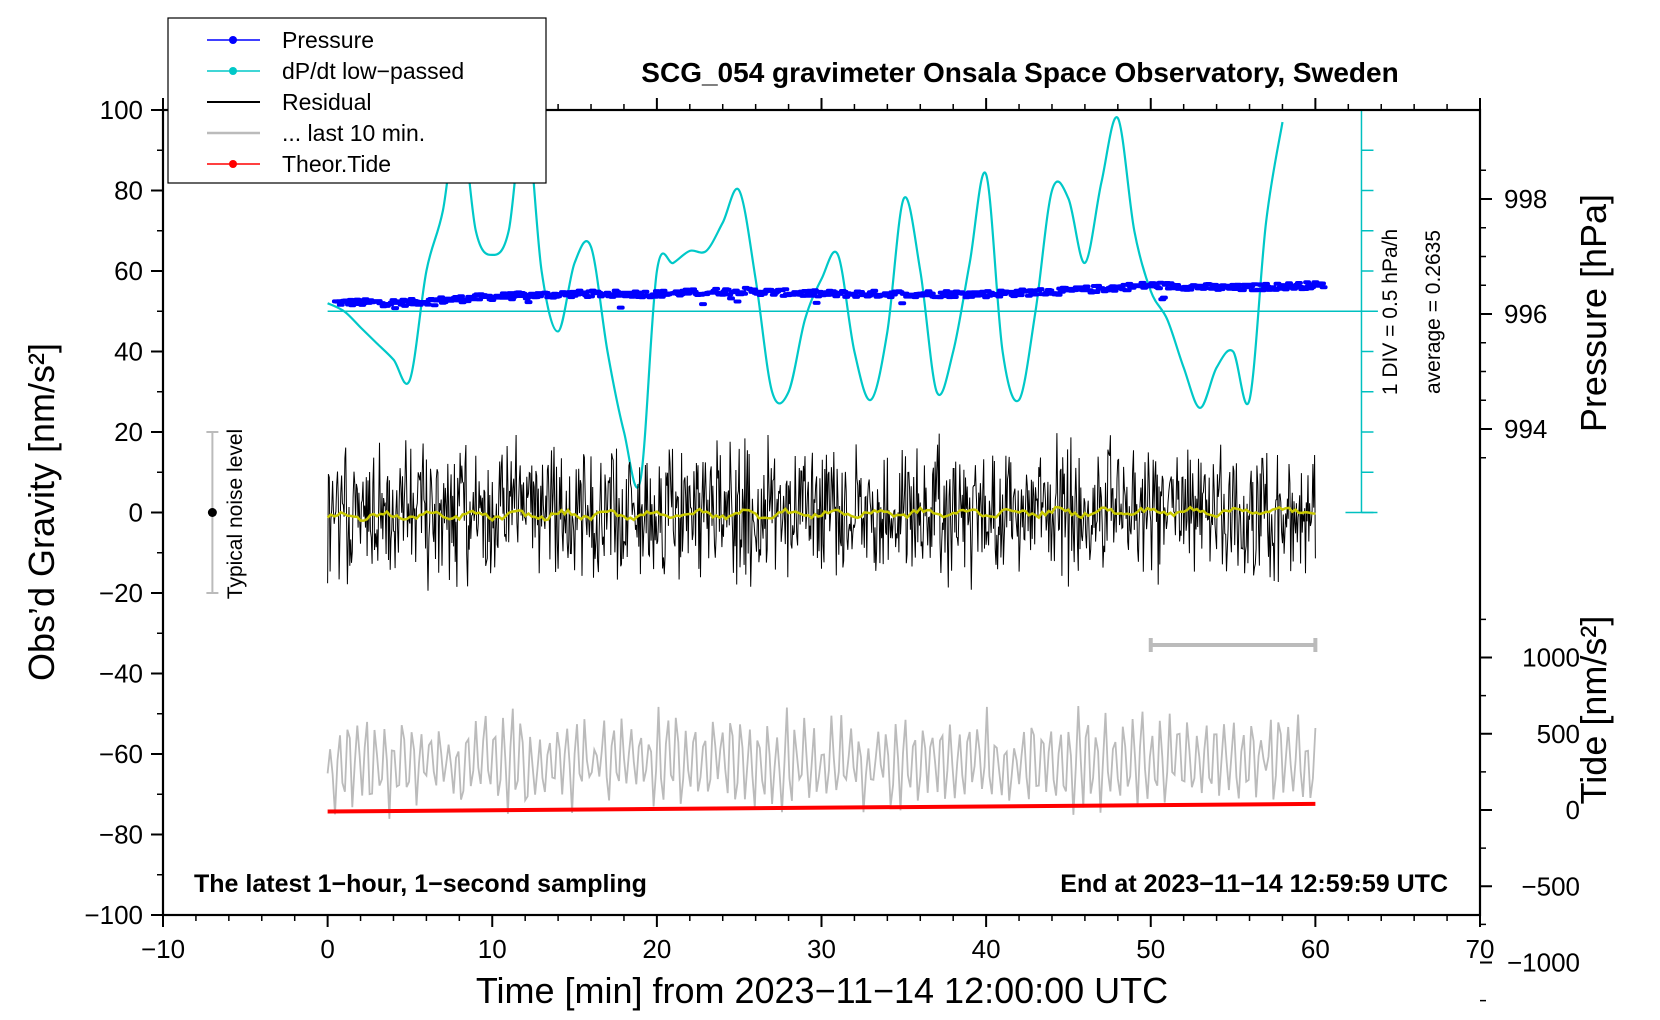 Image resolution: width=1660 pixels, height=1020 pixels. What do you see at coordinates (1593, 710) in the screenshot?
I see `y-axis-title-tide: Tide [nm/s²]` at bounding box center [1593, 710].